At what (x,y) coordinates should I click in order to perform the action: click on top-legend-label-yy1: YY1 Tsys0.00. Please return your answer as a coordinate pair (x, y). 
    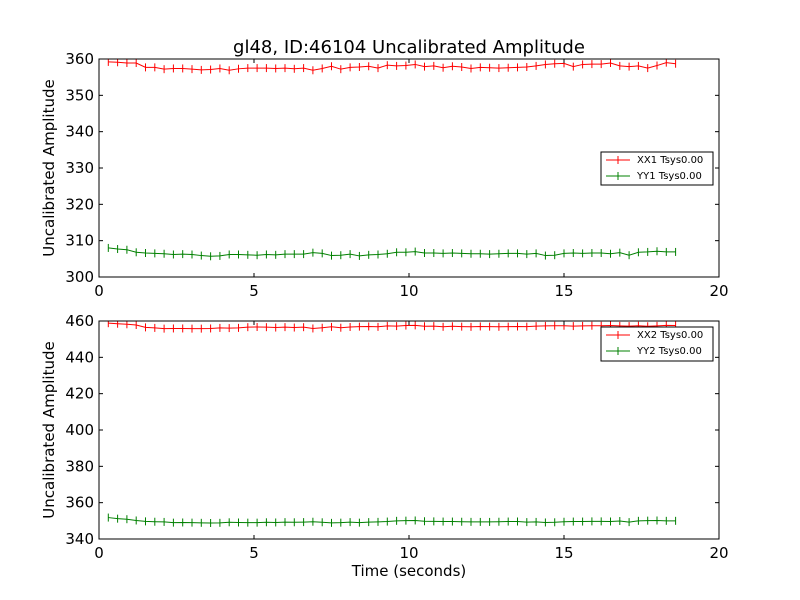
    Looking at the image, I should click on (669, 176).